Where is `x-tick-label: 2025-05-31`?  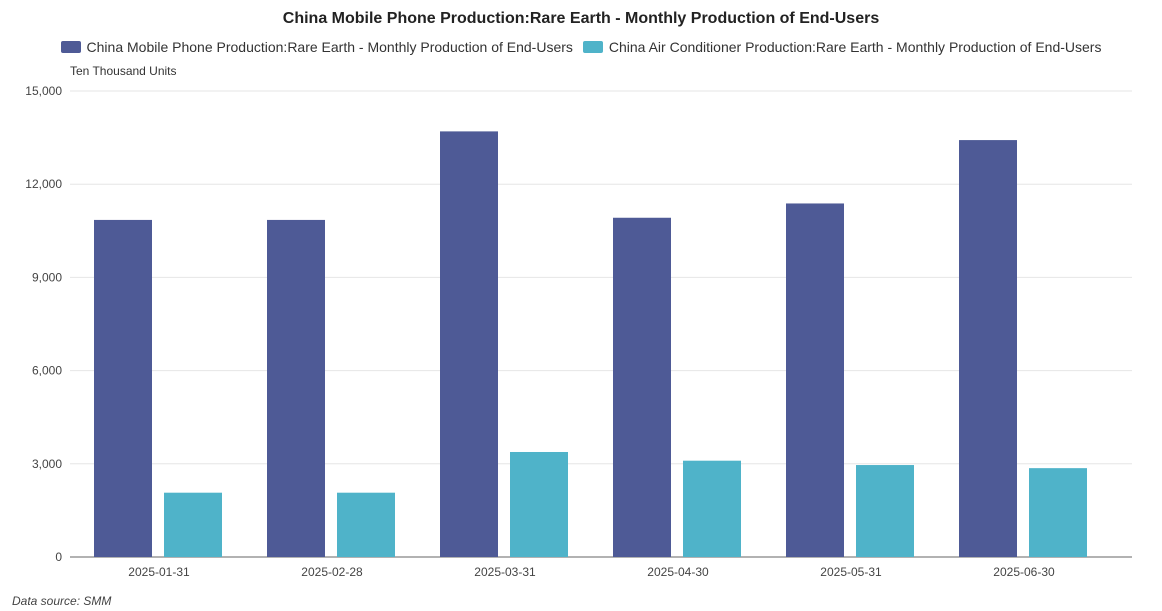
x-tick-label: 2025-05-31 is located at coordinates (851, 572).